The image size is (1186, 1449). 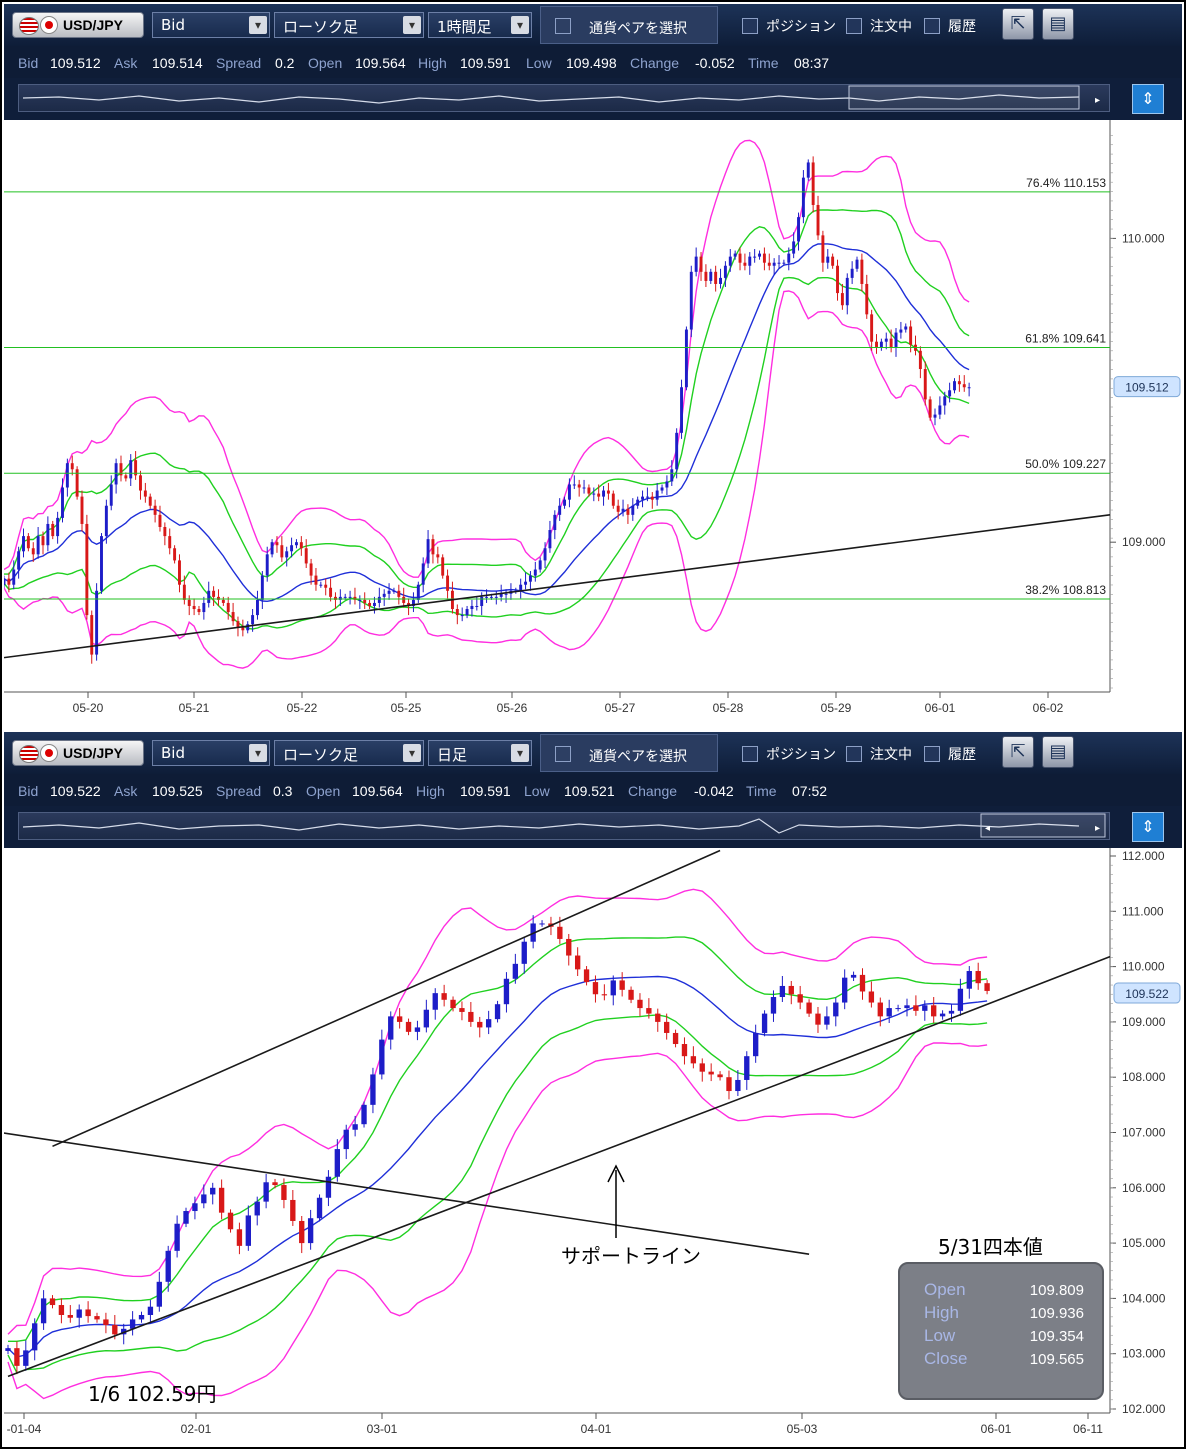 I want to click on navigator-overview: ◂ ▸, so click(x=564, y=826).